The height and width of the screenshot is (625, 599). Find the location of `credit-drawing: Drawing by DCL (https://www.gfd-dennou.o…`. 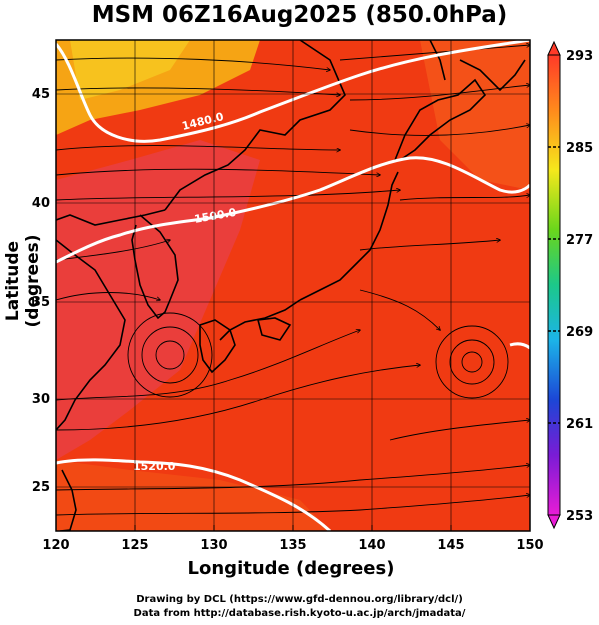

credit-drawing: Drawing by DCL (https://www.gfd-dennou.o… is located at coordinates (299, 599).